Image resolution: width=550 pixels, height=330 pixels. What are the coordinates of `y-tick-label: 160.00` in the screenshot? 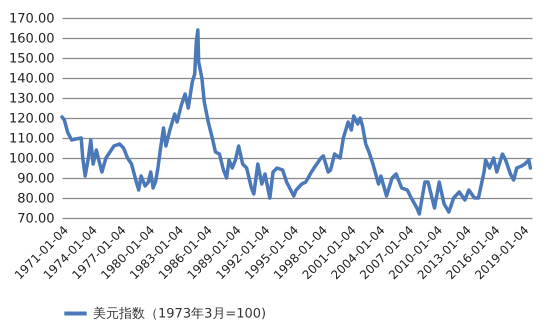 It's located at (31, 39).